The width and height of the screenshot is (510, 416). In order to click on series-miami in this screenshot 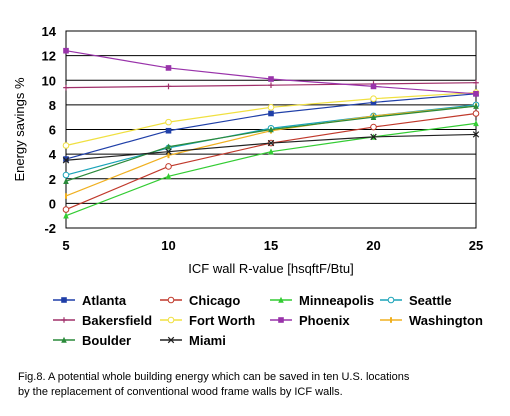, I will do `click(271, 147)`.